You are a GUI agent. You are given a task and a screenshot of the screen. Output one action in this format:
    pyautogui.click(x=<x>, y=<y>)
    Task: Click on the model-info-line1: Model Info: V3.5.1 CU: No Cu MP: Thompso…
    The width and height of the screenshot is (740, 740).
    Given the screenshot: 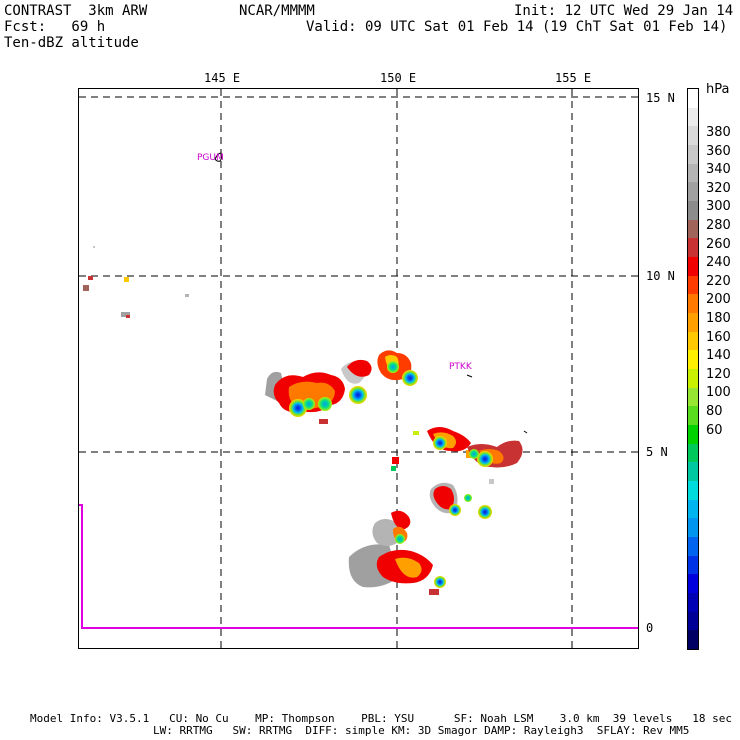 What is the action you would take?
    pyautogui.click(x=381, y=718)
    